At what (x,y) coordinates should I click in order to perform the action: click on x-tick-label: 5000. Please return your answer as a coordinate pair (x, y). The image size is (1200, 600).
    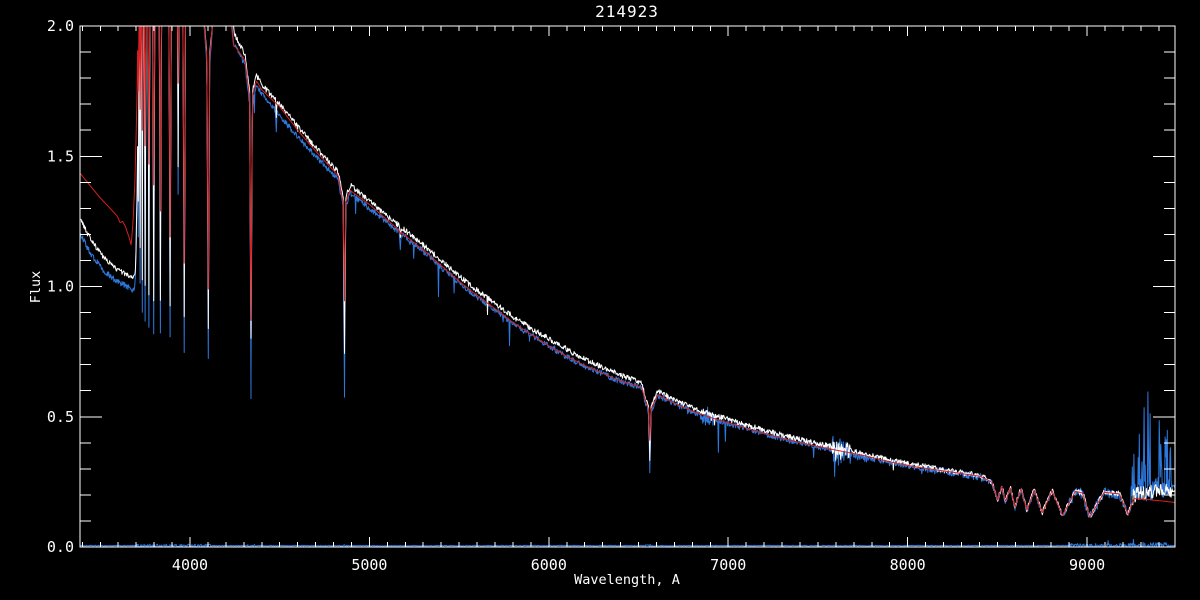
    Looking at the image, I should click on (369, 565).